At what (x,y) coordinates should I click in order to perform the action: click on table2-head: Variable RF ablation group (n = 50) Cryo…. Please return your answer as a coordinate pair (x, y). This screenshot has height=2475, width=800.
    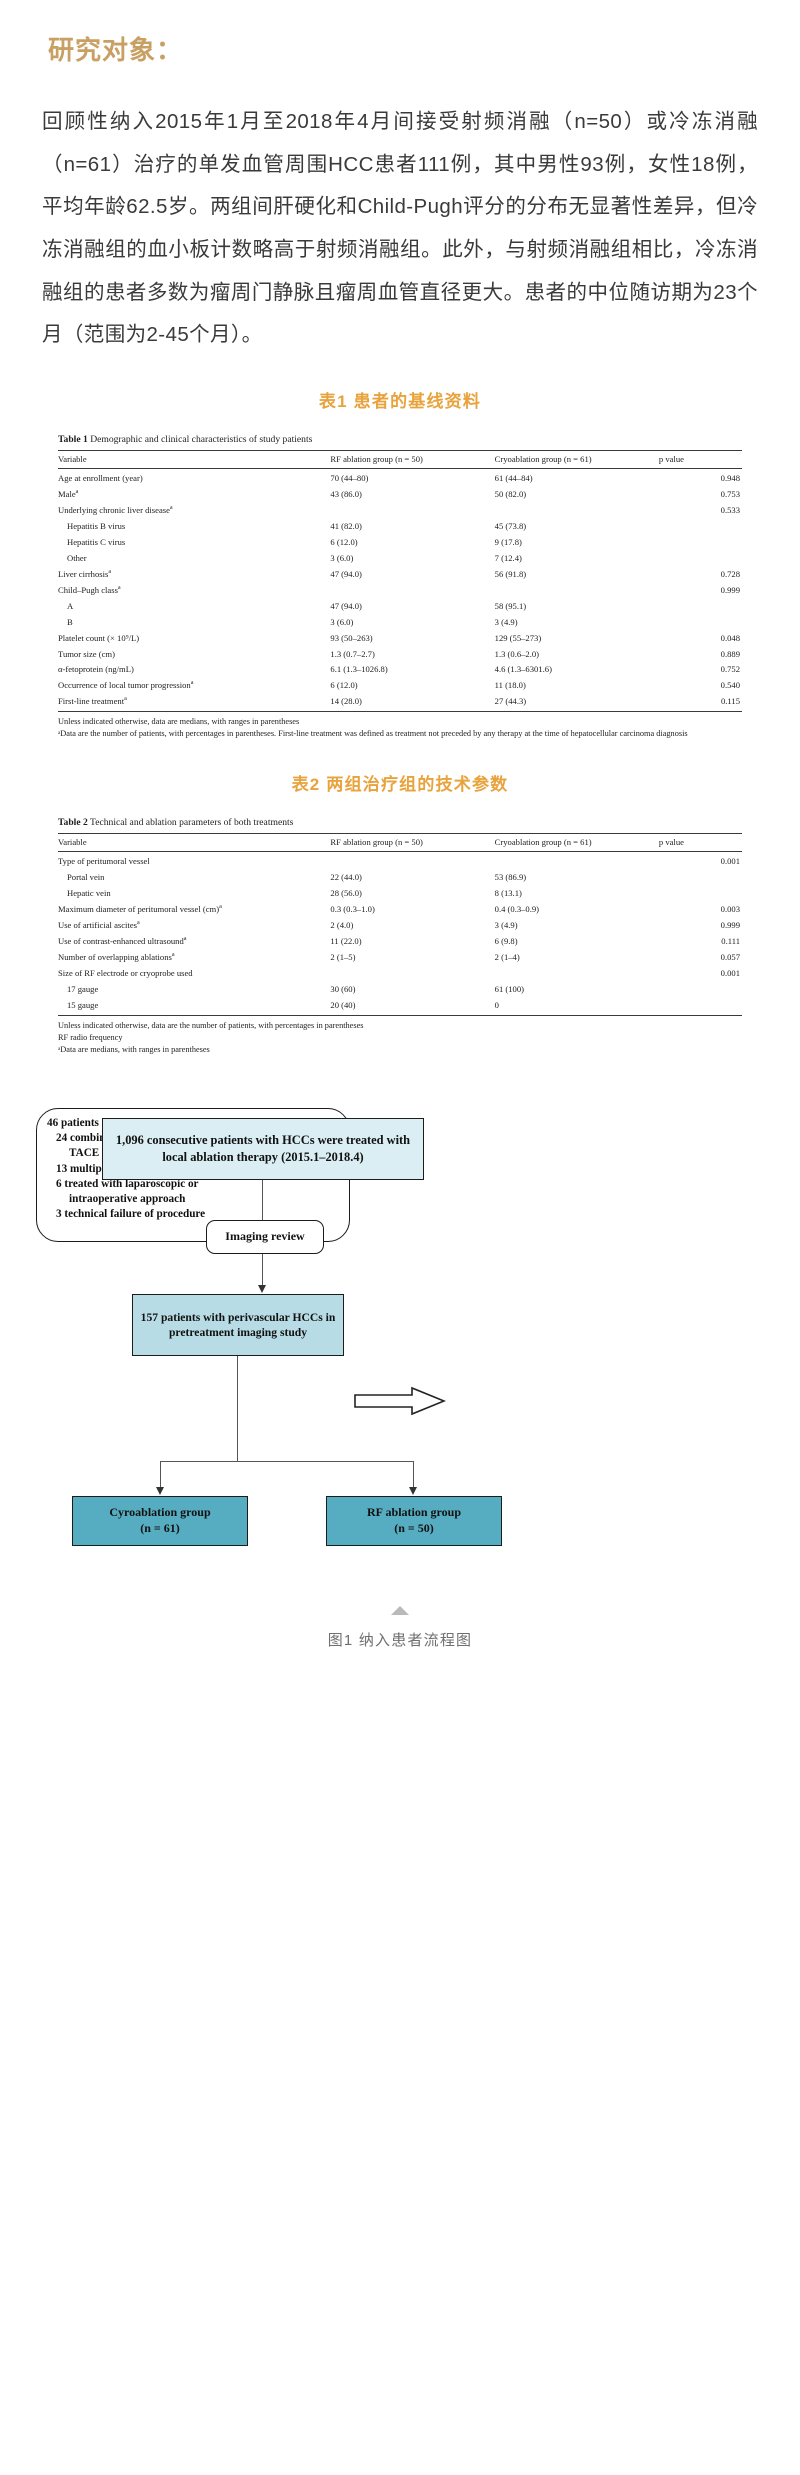
    Looking at the image, I should click on (400, 842).